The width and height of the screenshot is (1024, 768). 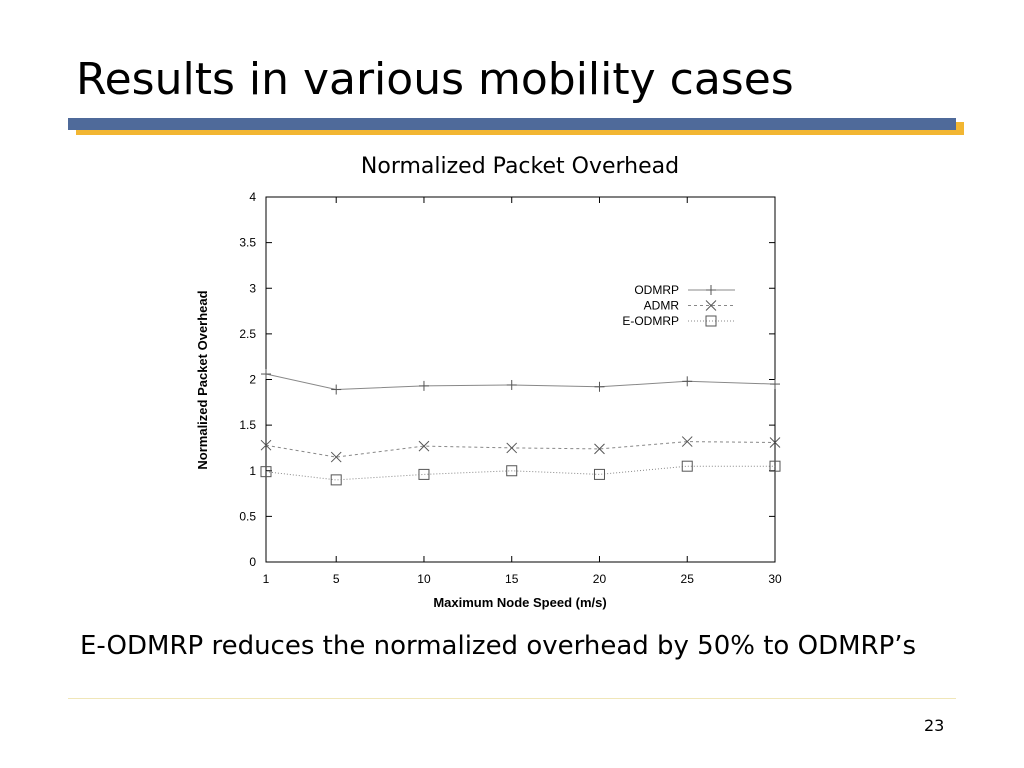 What do you see at coordinates (711, 321) in the screenshot?
I see `legend-marker-e-odmrp` at bounding box center [711, 321].